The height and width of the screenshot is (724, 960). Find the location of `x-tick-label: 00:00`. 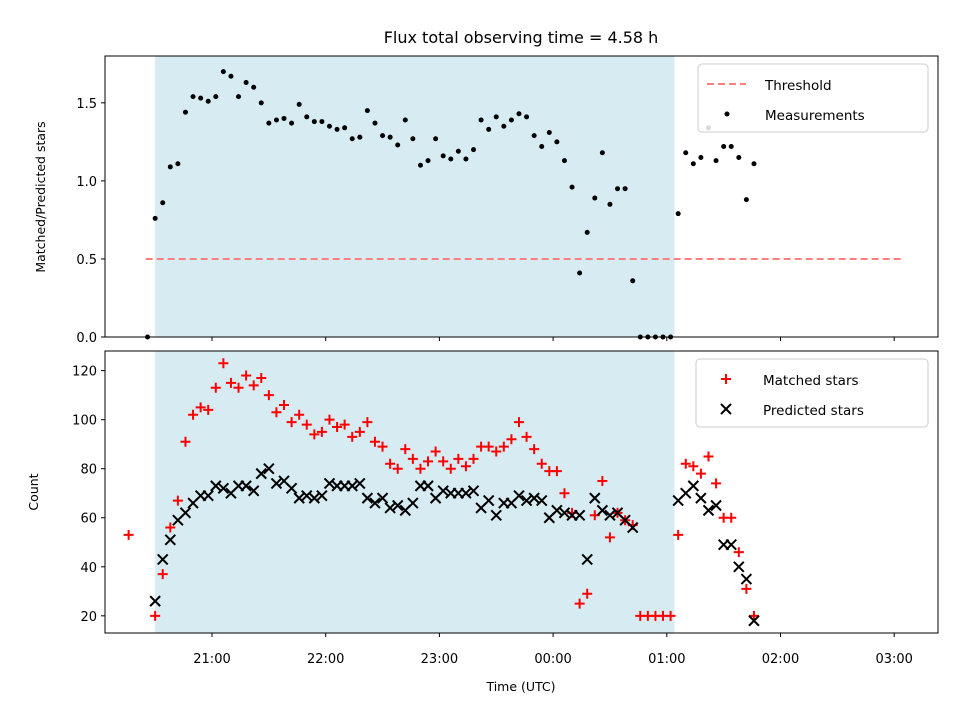

x-tick-label: 00:00 is located at coordinates (552, 659).